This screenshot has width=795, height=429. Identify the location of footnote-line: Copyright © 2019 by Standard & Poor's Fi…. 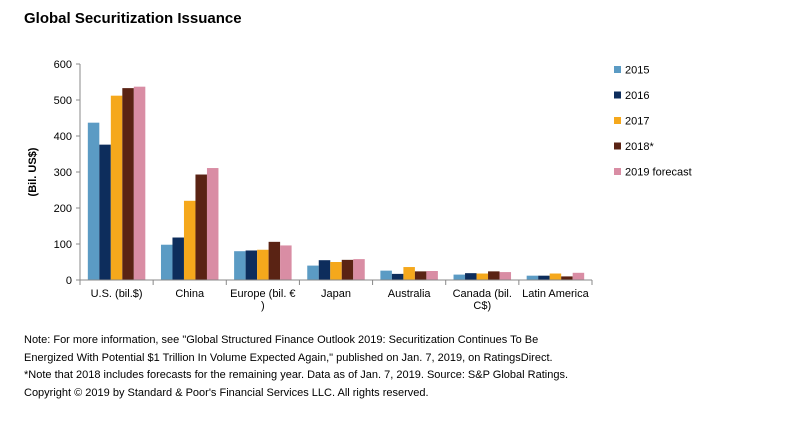
(226, 392).